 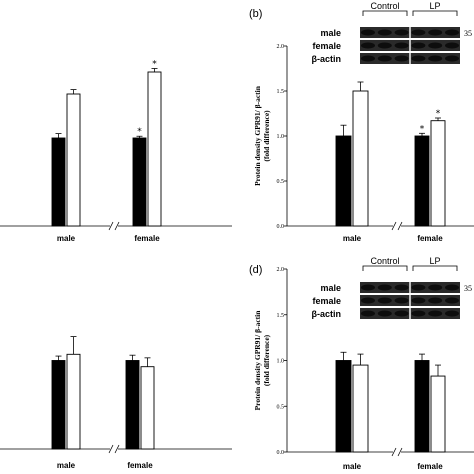 What do you see at coordinates (330, 288) in the screenshot?
I see `blot-row-label: male` at bounding box center [330, 288].